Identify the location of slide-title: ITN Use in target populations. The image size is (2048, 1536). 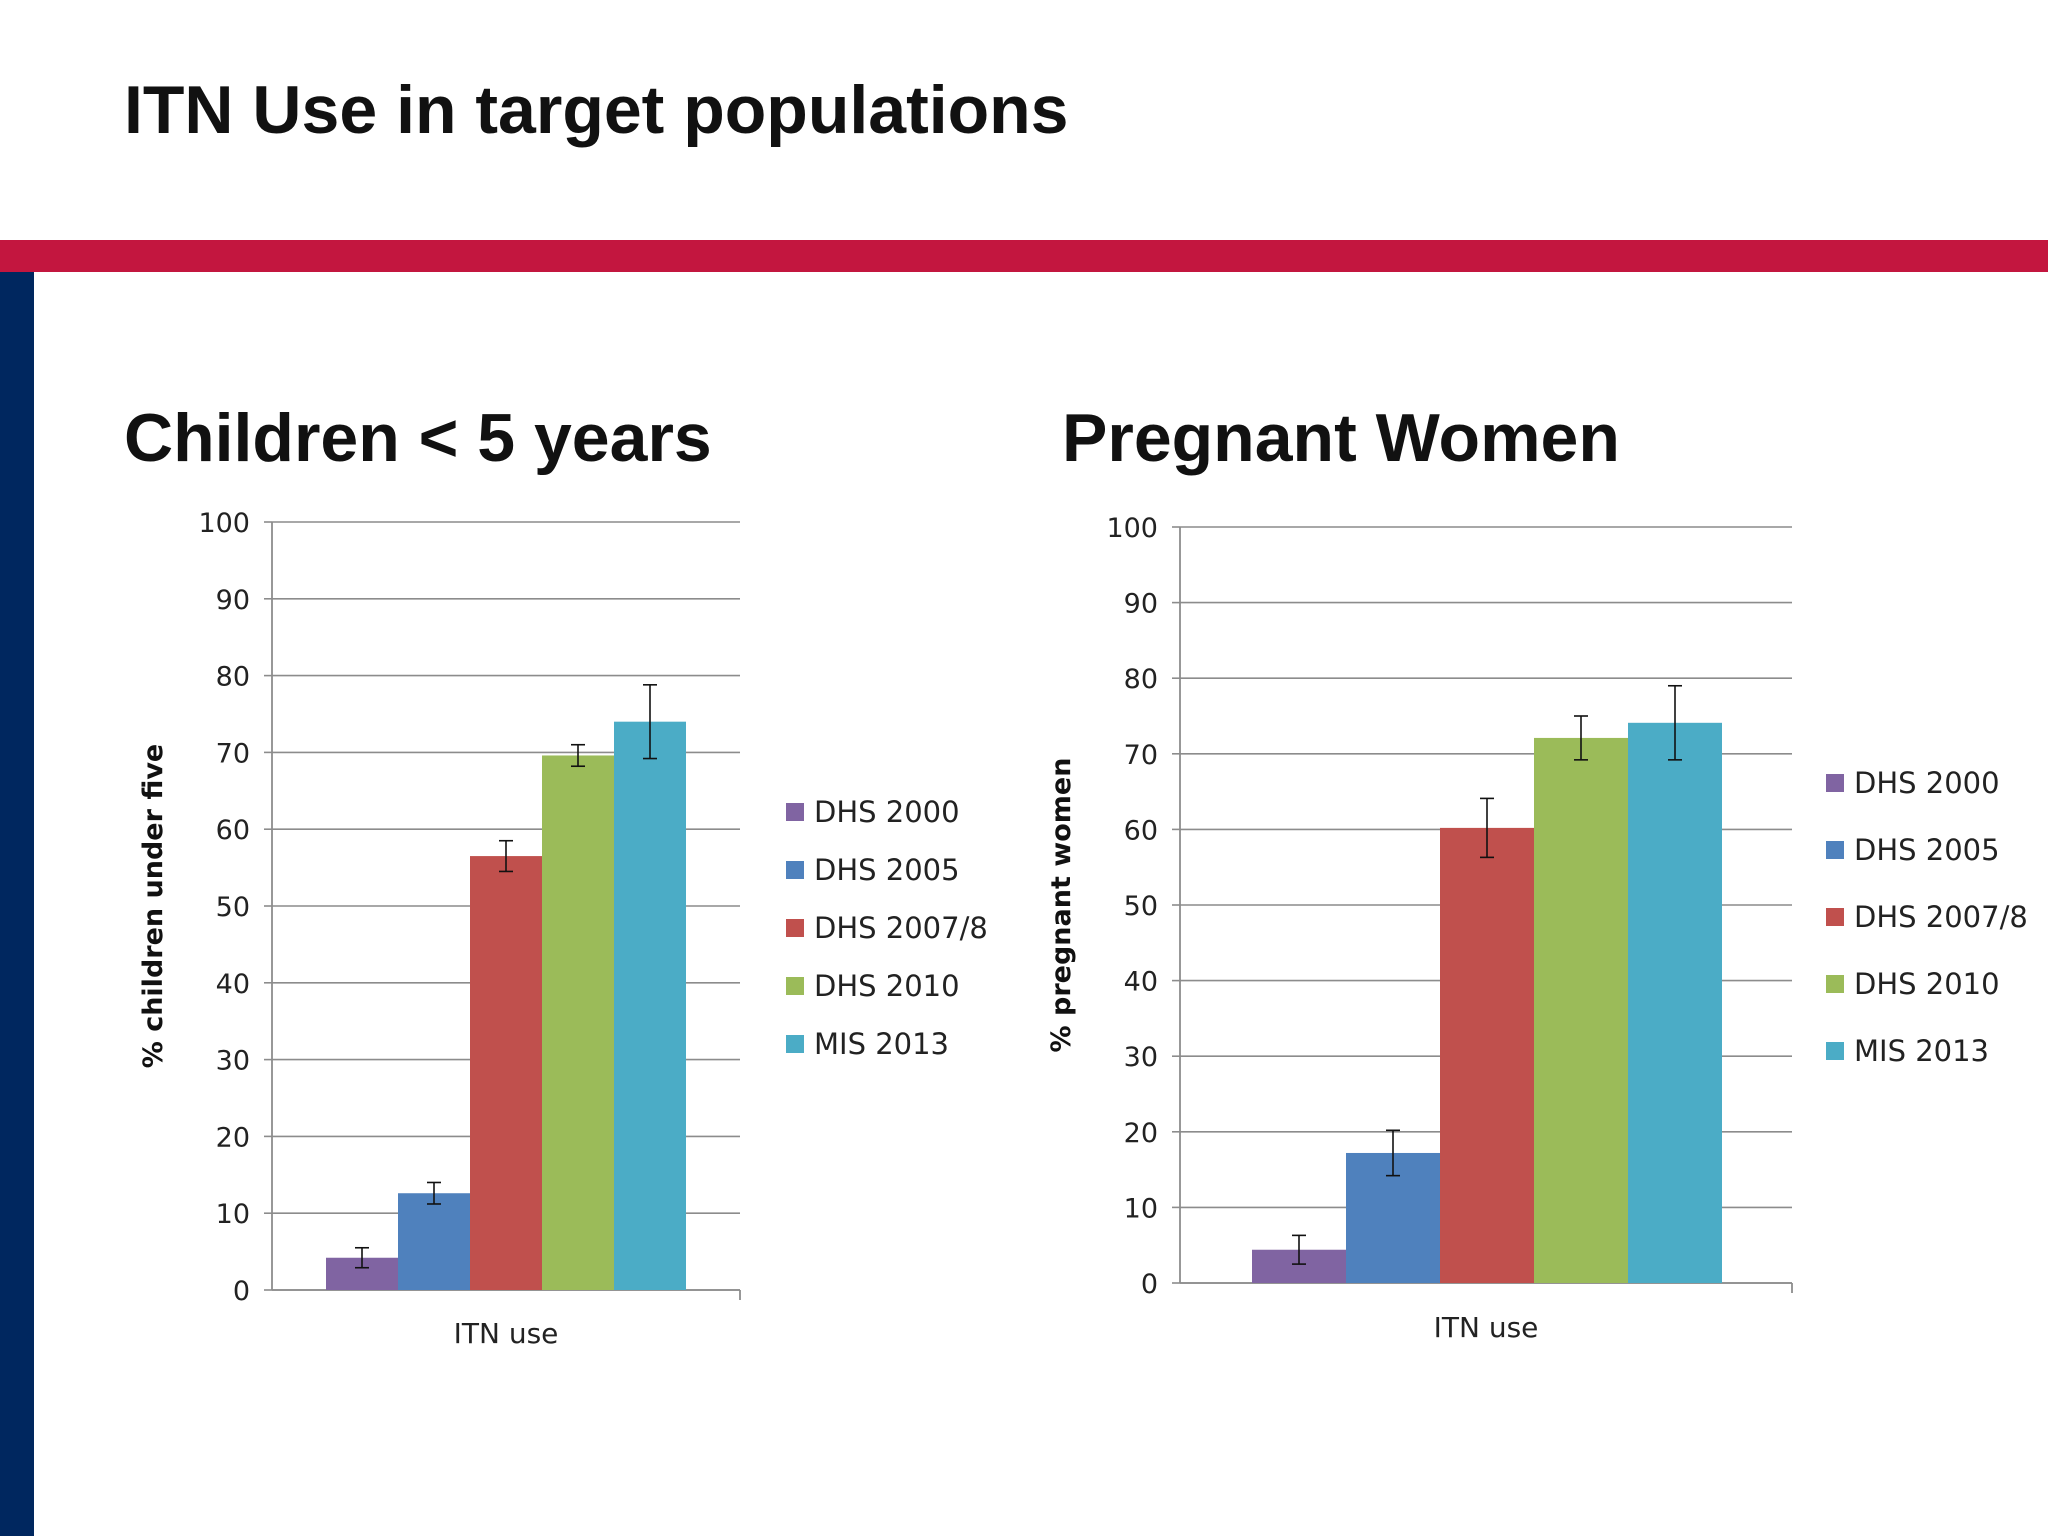
(596, 110).